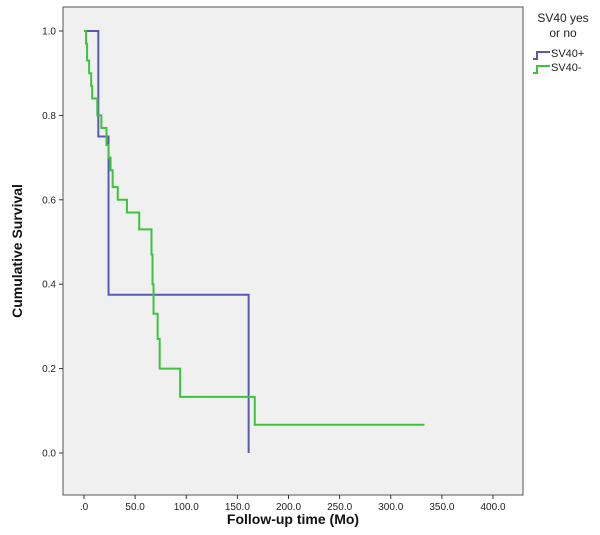 This screenshot has width=600, height=535. I want to click on legend-title: SV40 yes, so click(562, 18).